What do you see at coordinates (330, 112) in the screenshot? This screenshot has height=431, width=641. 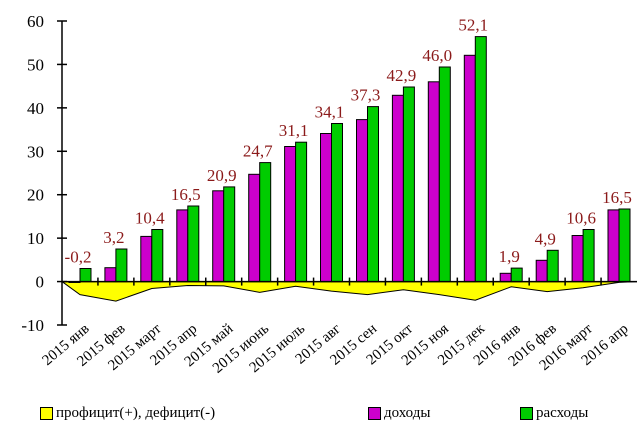 I see `data-label: 34,1` at bounding box center [330, 112].